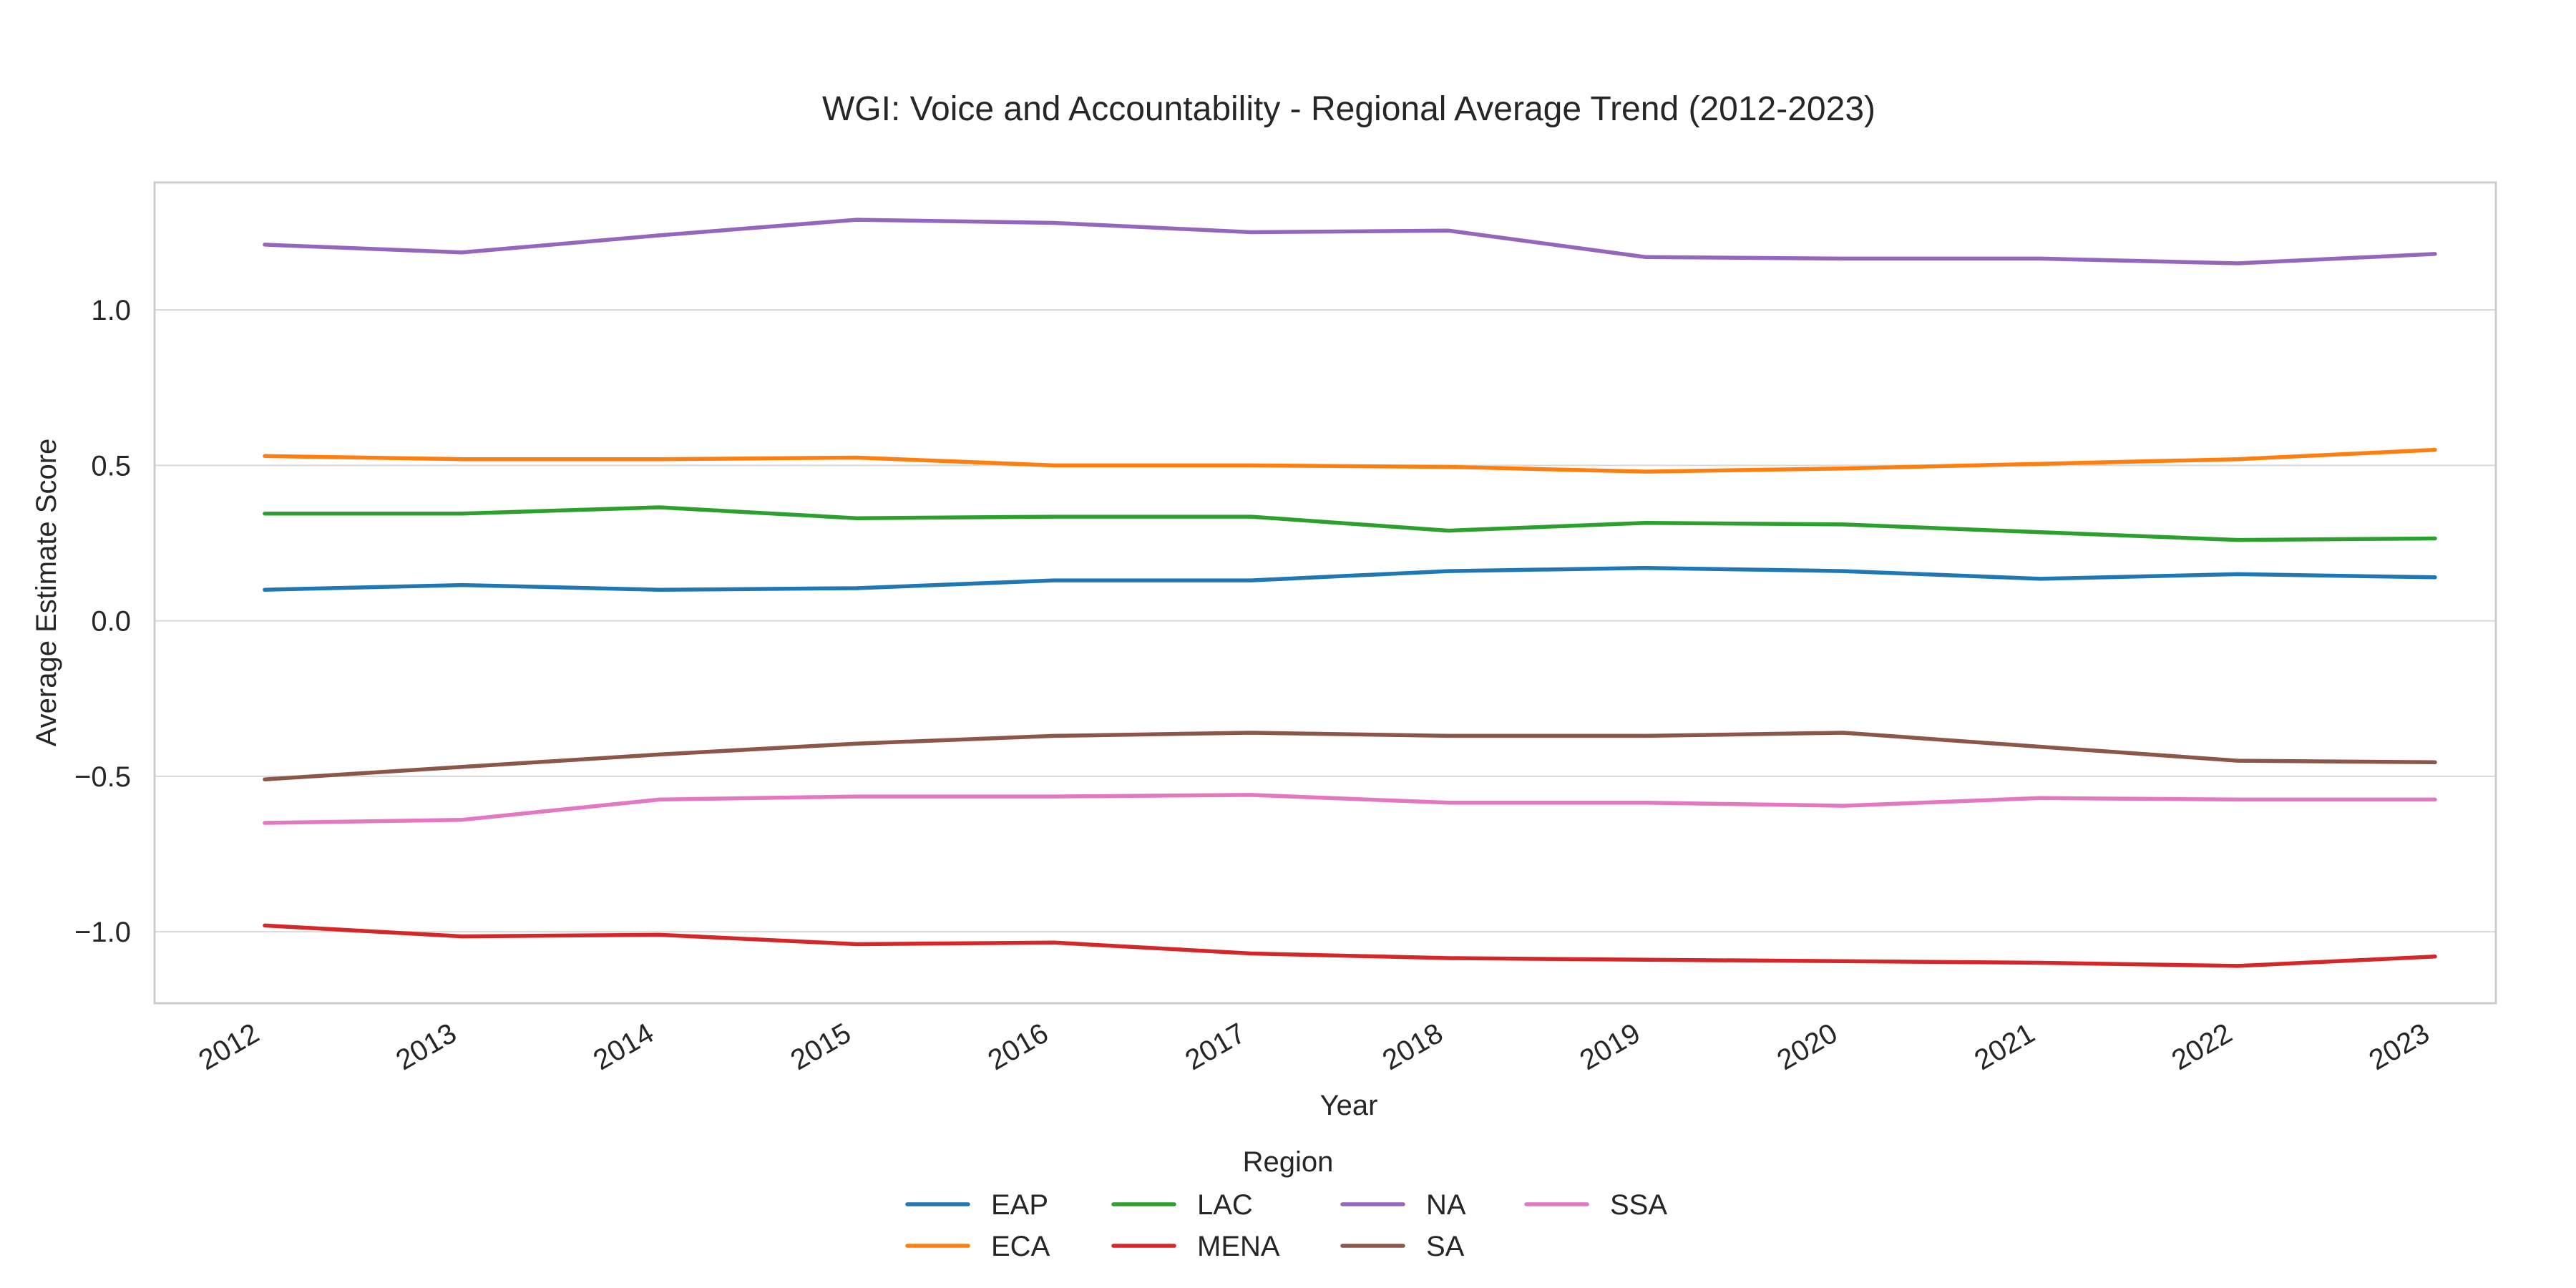 This screenshot has width=2576, height=1288. Describe the element at coordinates (1288, 1162) in the screenshot. I see `legend-title: Region` at that location.